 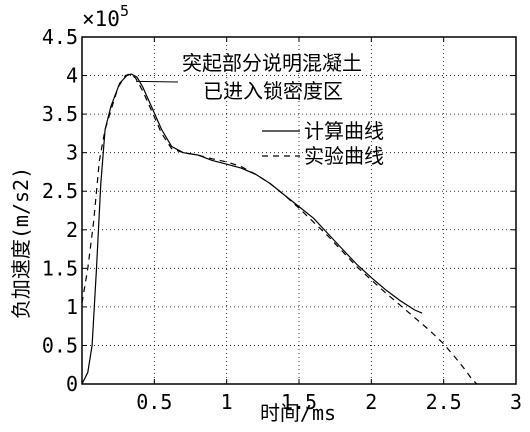 What do you see at coordinates (444, 402) in the screenshot?
I see `x-tick-label: 2.5` at bounding box center [444, 402].